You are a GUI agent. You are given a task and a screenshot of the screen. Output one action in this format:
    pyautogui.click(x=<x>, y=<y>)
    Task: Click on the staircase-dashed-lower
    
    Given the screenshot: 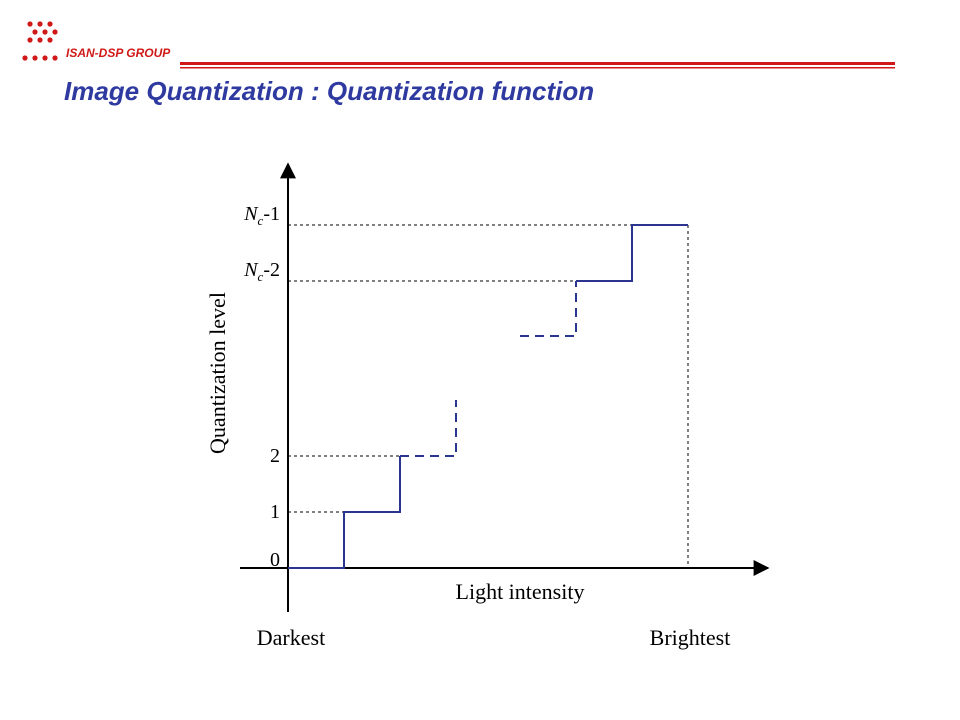 What is the action you would take?
    pyautogui.click(x=428, y=428)
    